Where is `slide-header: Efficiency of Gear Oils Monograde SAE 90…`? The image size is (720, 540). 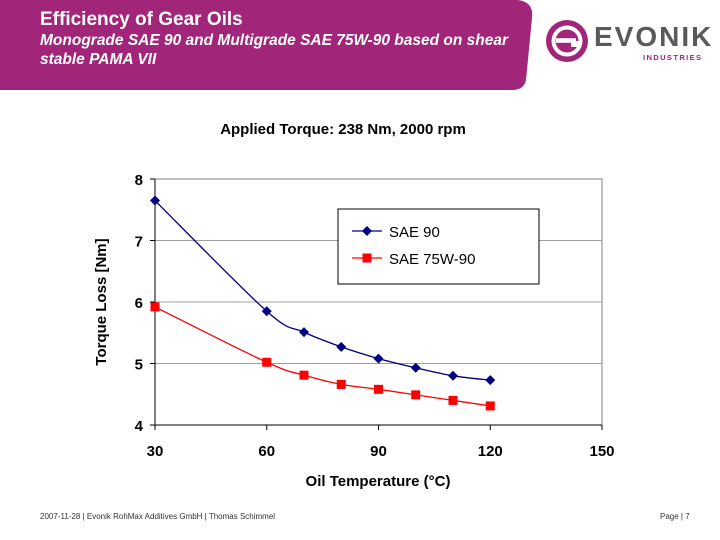 slide-header: Efficiency of Gear Oils Monograde SAE 90… is located at coordinates (280, 38).